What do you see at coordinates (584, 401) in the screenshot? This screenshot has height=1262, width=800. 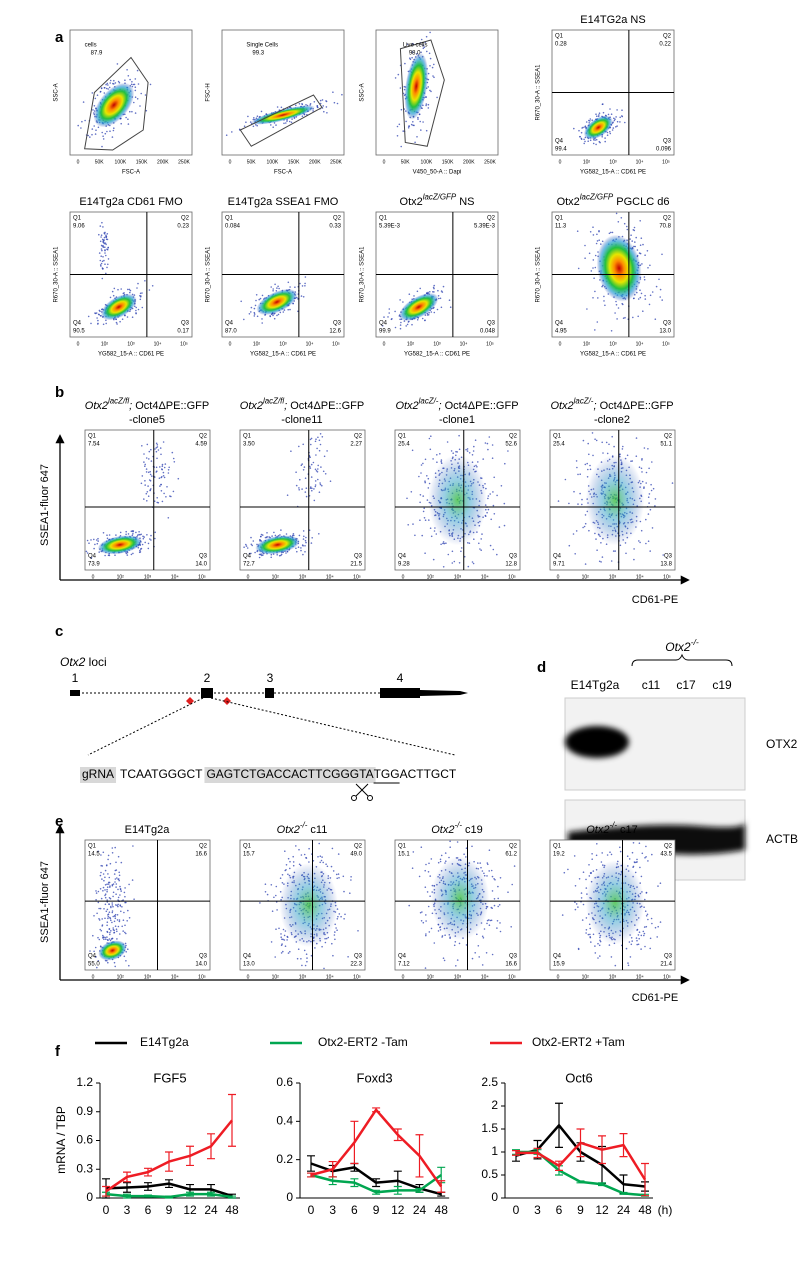 I see `text-part: lacZ/-` at bounding box center [584, 401].